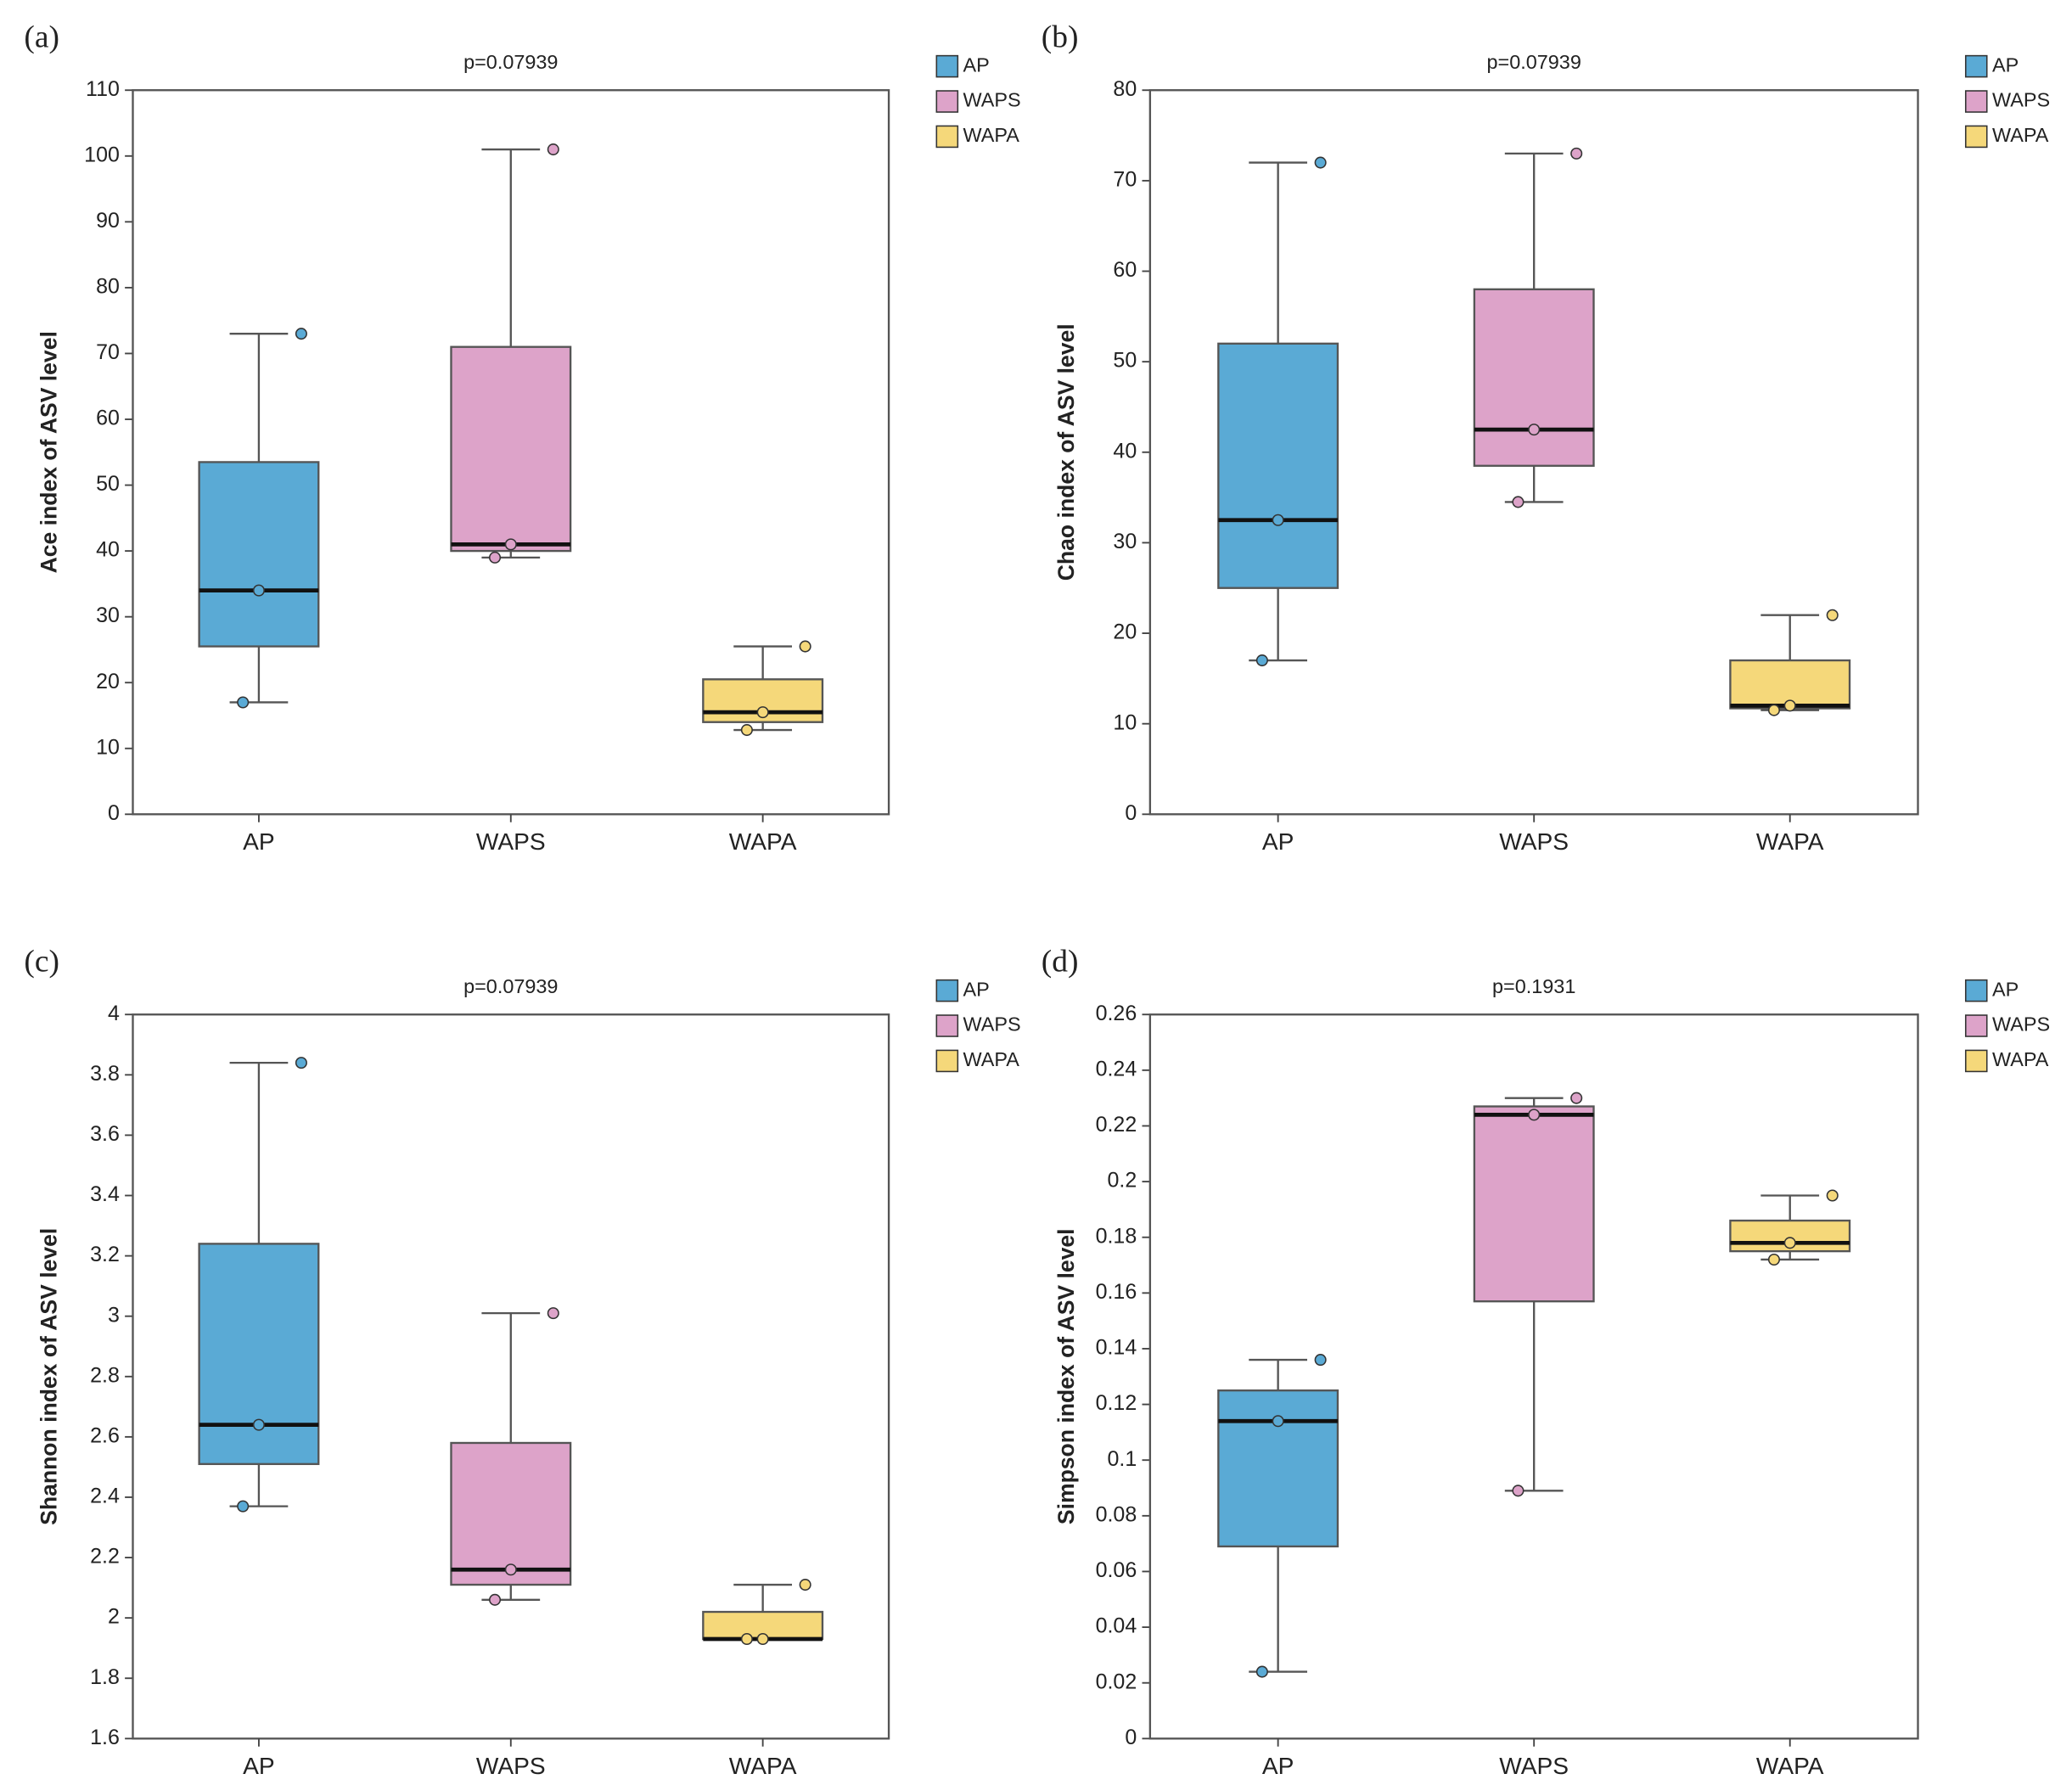 The height and width of the screenshot is (1785, 2072). Describe the element at coordinates (1116, 1348) in the screenshot. I see `y-tick-label: 0.14` at that location.